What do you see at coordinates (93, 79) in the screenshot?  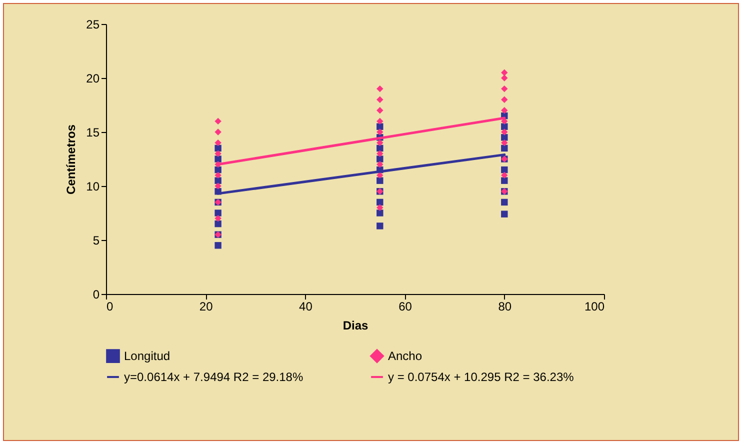 I see `y-tick-label: 20` at bounding box center [93, 79].